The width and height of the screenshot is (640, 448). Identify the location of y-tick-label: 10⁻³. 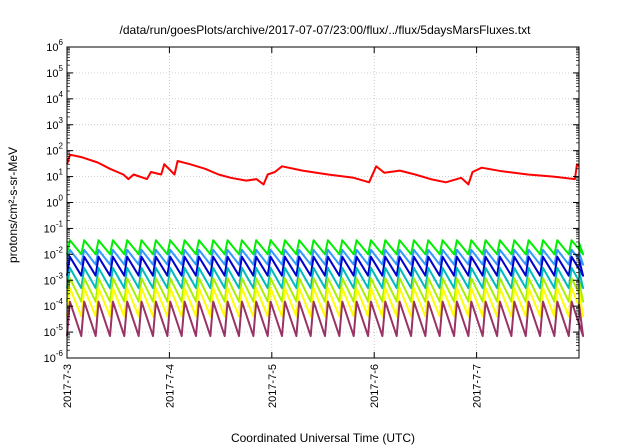
(54, 279).